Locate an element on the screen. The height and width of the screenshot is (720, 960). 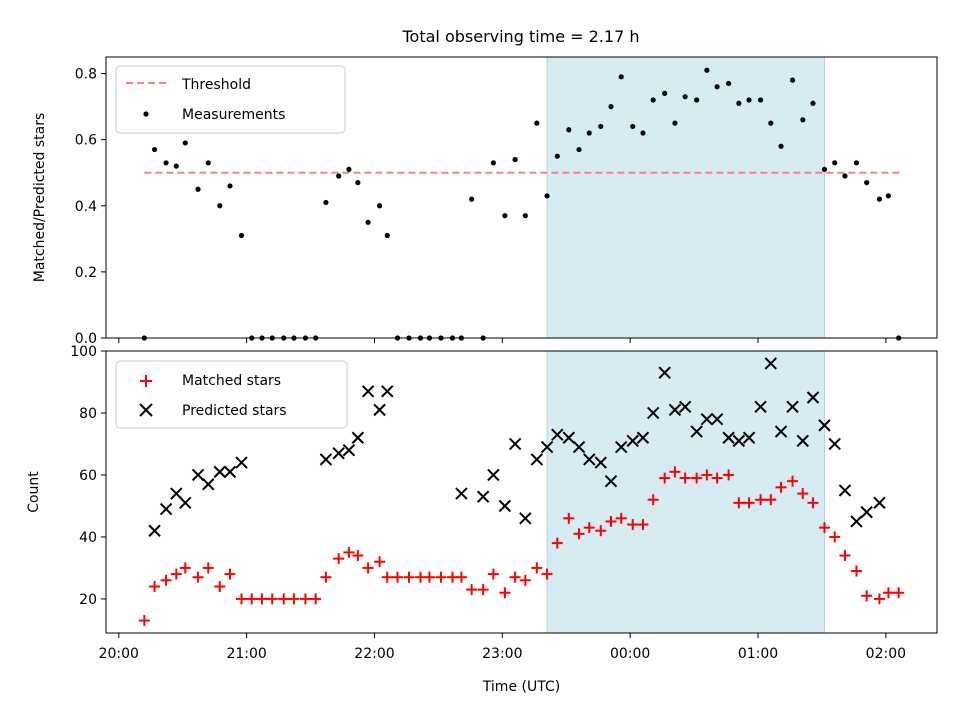
x-tick-label: 20:00 is located at coordinates (119, 654).